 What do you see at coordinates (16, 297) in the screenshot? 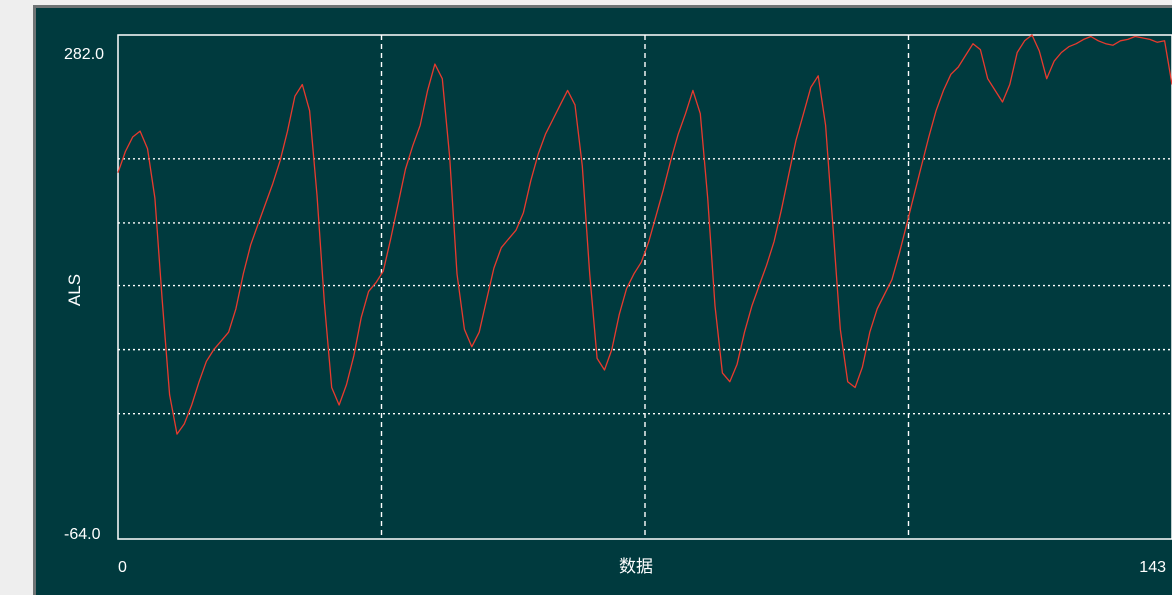
I see `window-left-margin` at bounding box center [16, 297].